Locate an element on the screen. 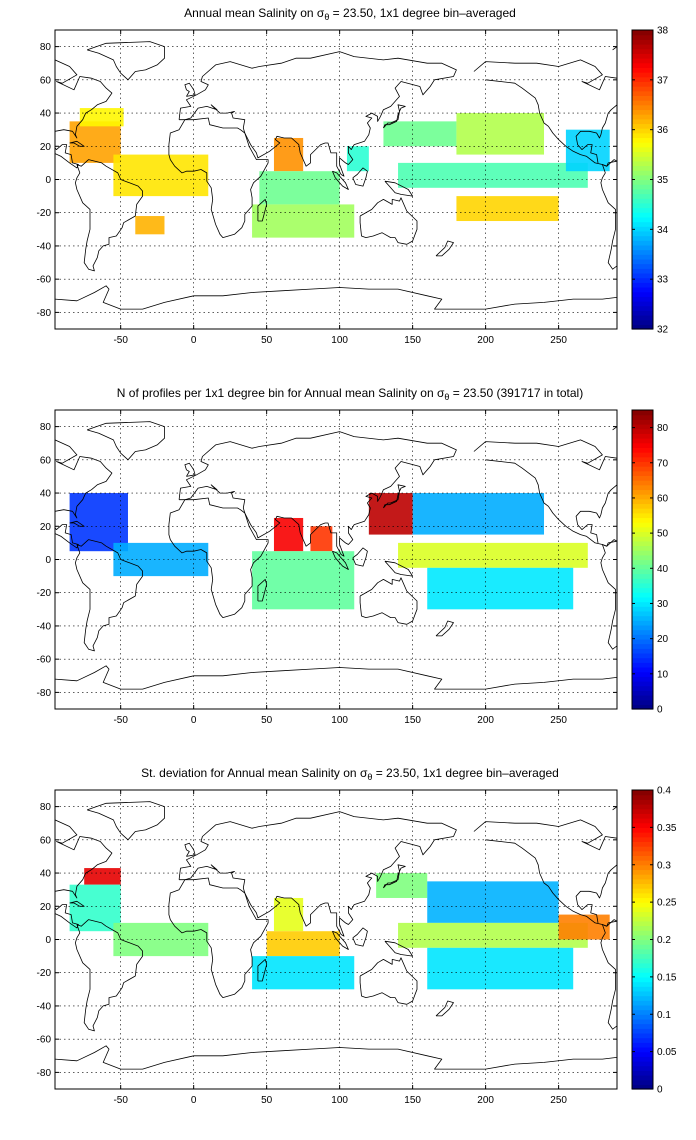  y-tick-label: -80 is located at coordinates (44, 313).